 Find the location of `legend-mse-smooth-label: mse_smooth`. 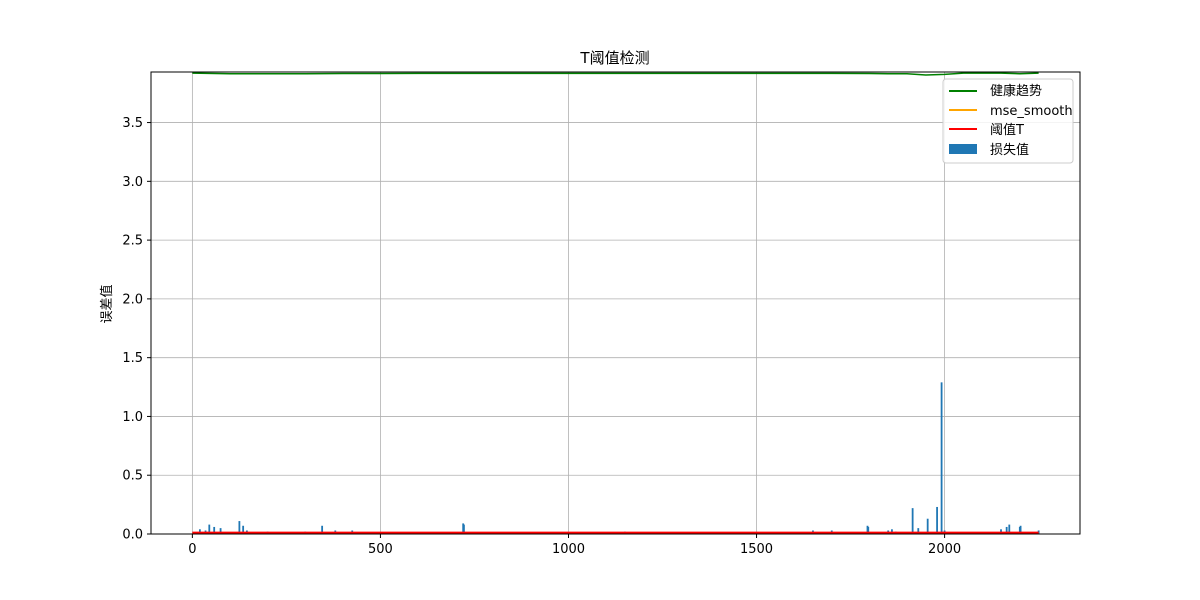

legend-mse-smooth-label: mse_smooth is located at coordinates (1031, 111).